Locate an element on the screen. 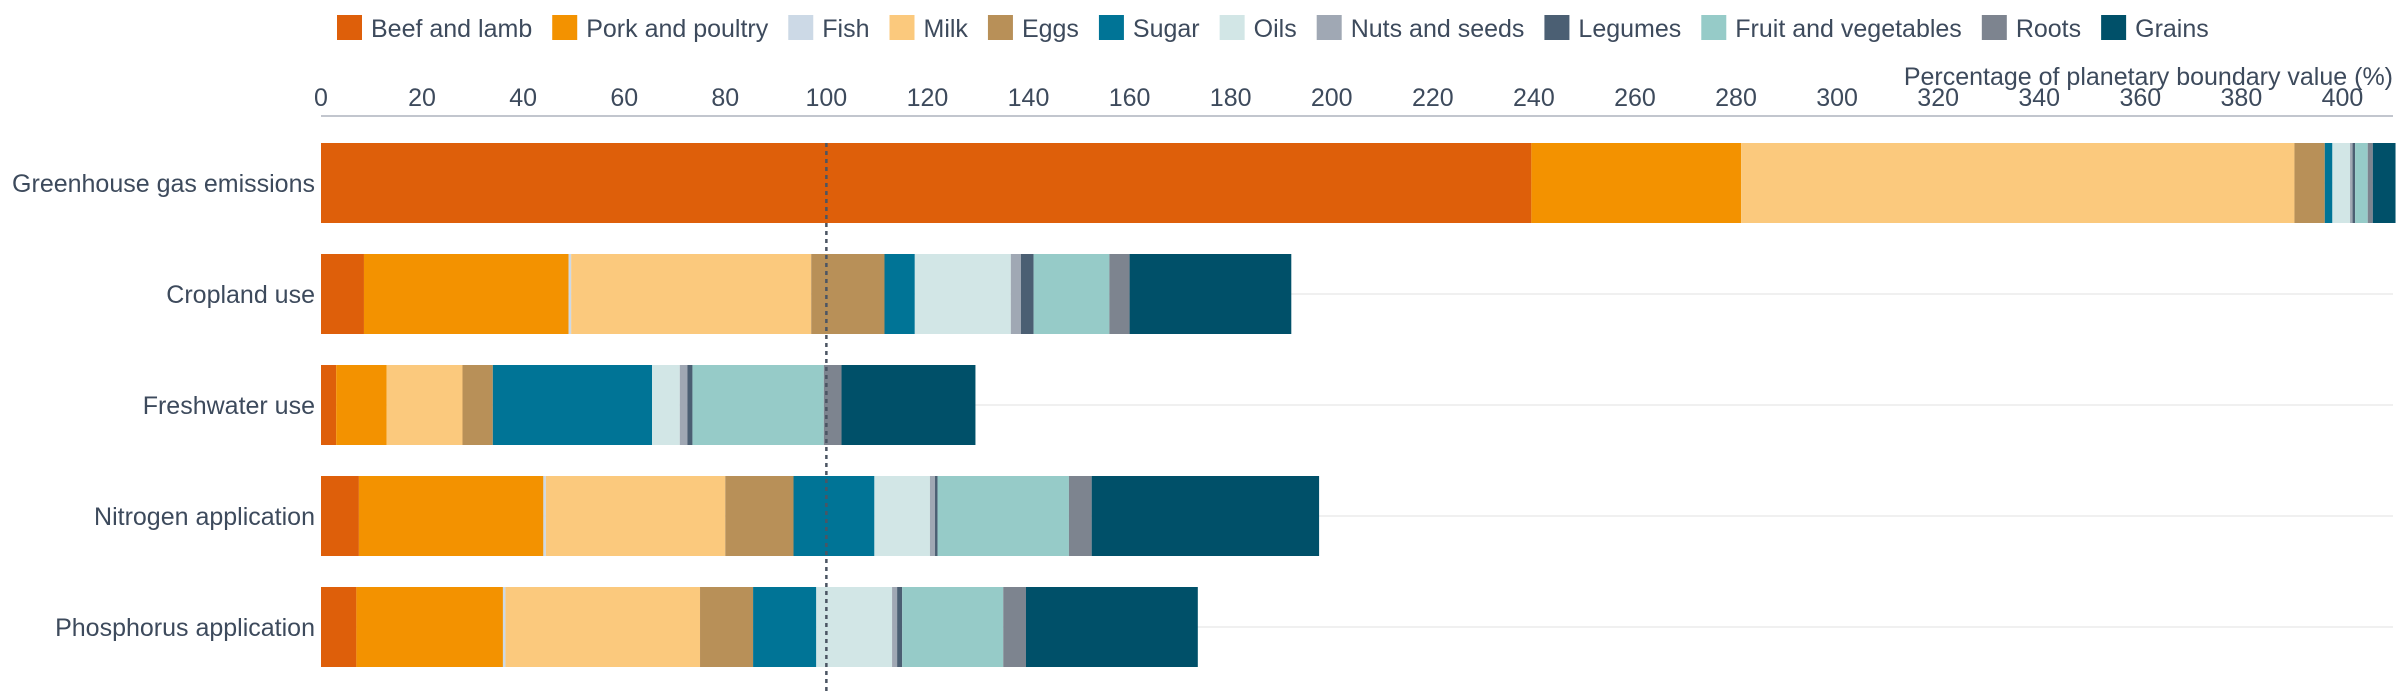  legend-label: Eggs is located at coordinates (1050, 29).